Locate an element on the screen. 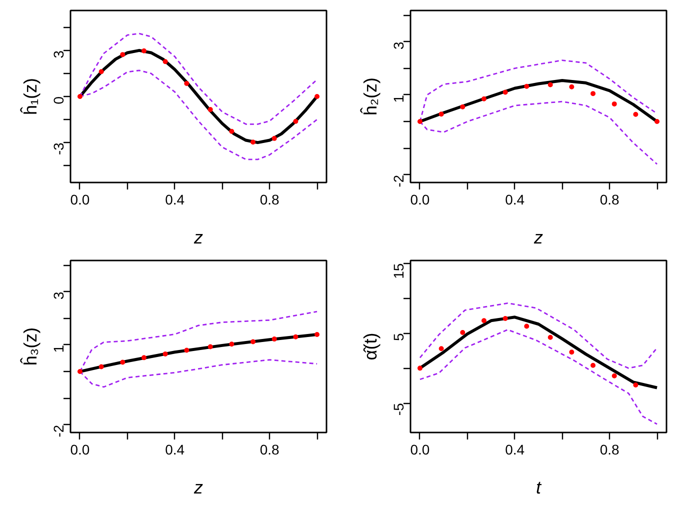 This screenshot has height=512, width=692. x-axis-title: t is located at coordinates (539, 488).